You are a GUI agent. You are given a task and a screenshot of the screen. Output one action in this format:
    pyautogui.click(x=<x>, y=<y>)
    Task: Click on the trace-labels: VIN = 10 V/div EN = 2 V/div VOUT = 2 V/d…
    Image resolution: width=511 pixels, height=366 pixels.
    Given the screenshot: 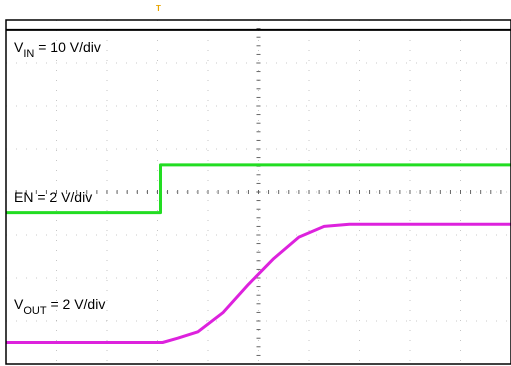 What is the action you would take?
    pyautogui.click(x=59, y=178)
    